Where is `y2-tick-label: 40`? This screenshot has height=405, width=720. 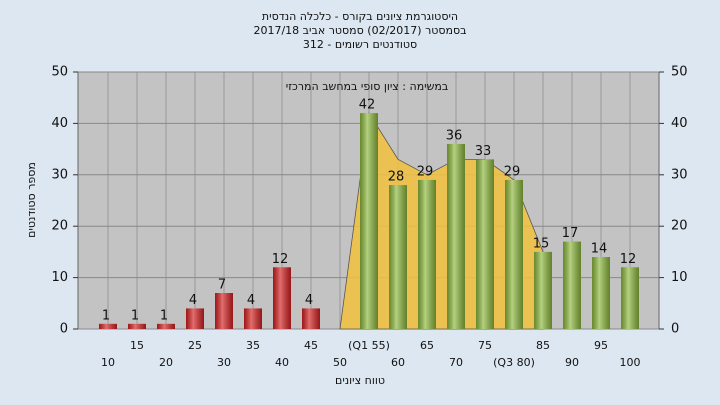
y2-tick-label: 40 is located at coordinates (679, 123).